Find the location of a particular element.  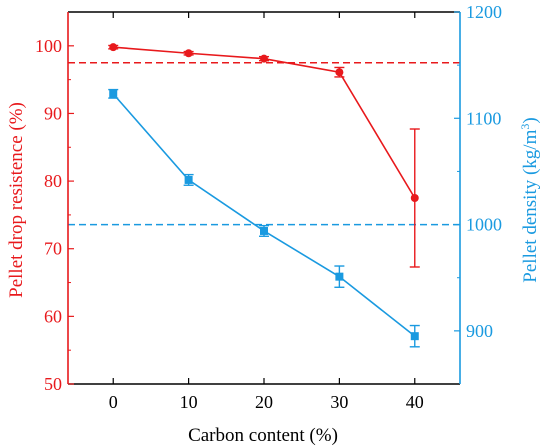

left-y-tick-label: 60 is located at coordinates (53, 316).